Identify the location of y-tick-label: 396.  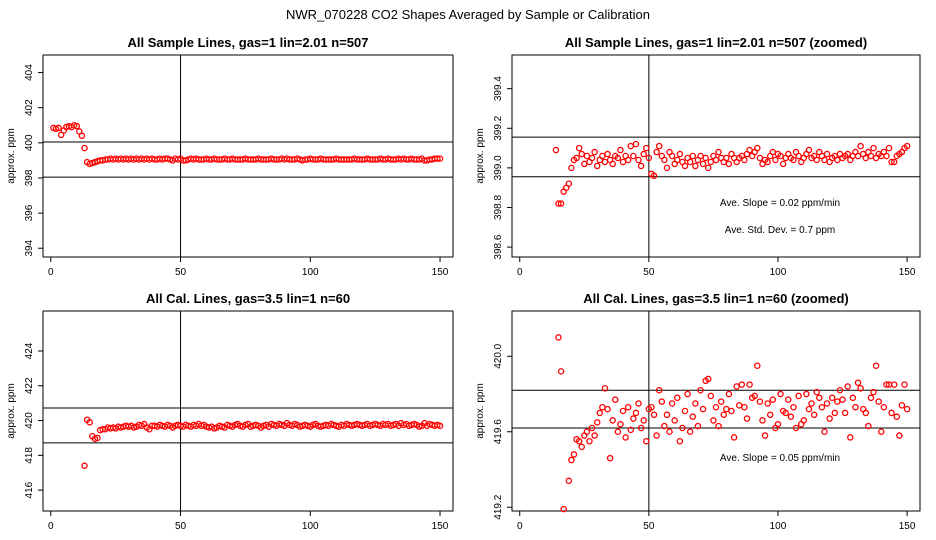
(29, 212).